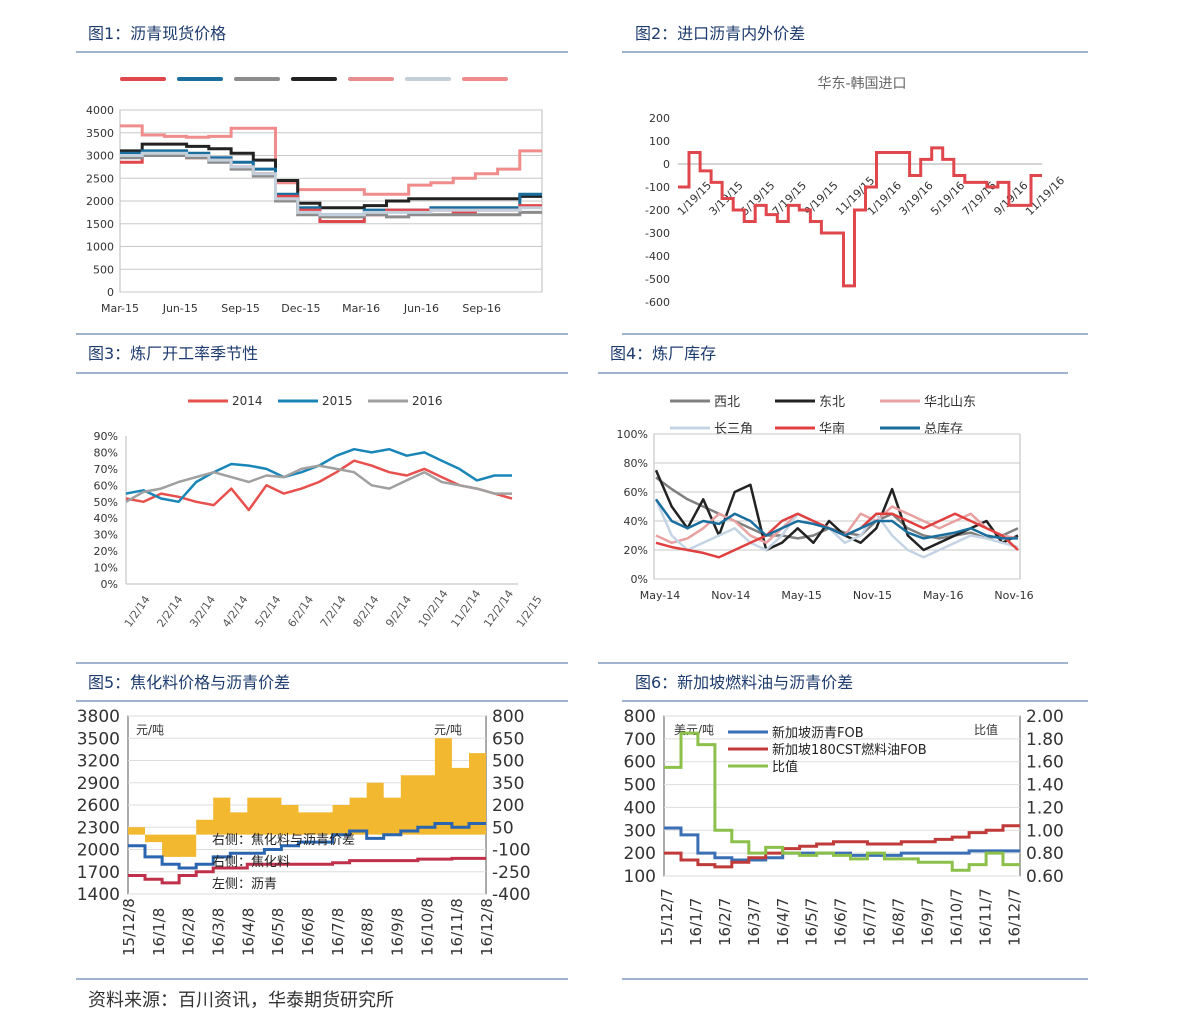 The height and width of the screenshot is (1028, 1191). What do you see at coordinates (278, 932) in the screenshot?
I see `x-tick-label: 16/5/8` at bounding box center [278, 932].